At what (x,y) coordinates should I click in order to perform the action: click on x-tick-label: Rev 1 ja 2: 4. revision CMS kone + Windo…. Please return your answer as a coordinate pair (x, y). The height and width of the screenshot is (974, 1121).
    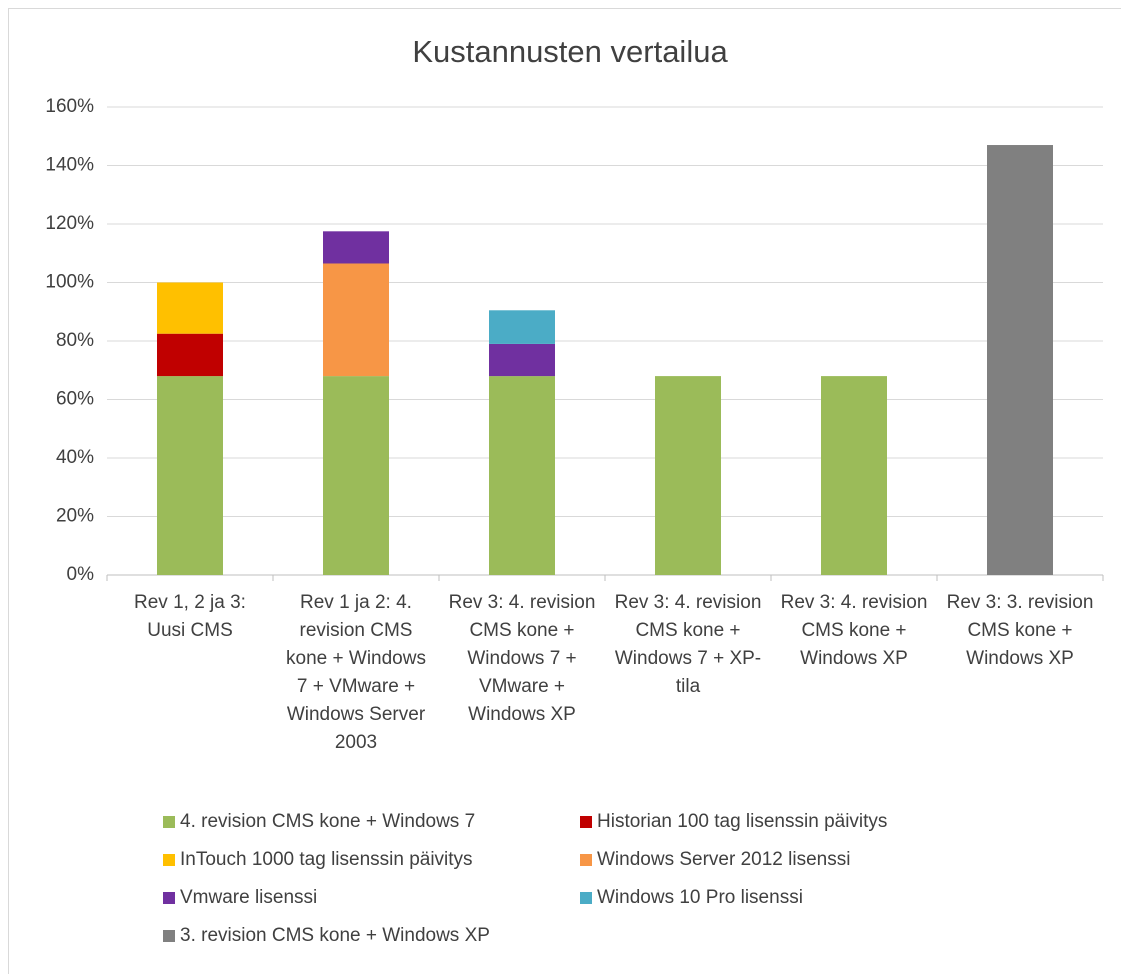
    Looking at the image, I should click on (356, 672).